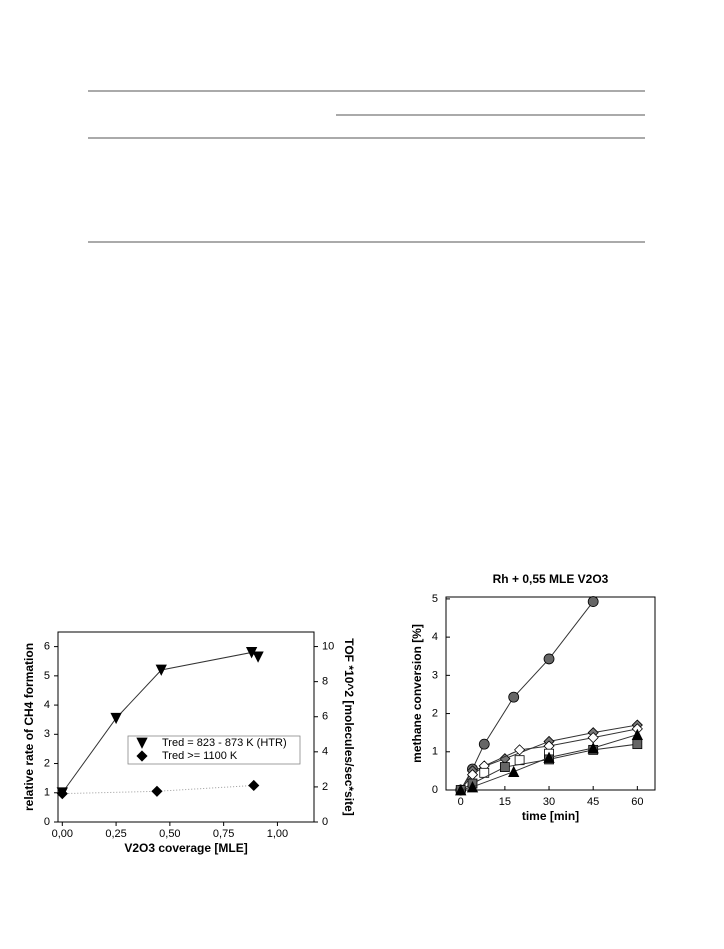 This screenshot has height=949, width=724. Describe the element at coordinates (115, 834) in the screenshot. I see `x-tick-label: 0,25` at that location.